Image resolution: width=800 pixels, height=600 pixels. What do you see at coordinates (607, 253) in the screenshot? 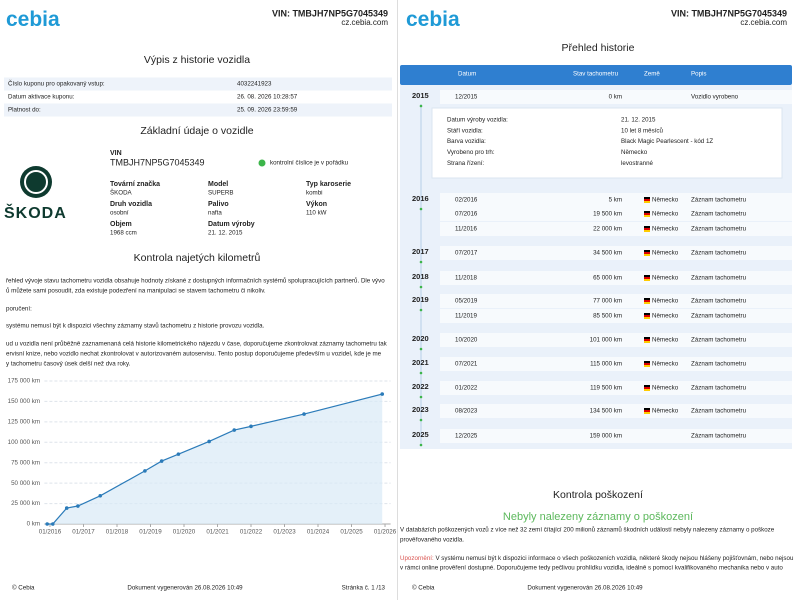
I see `entry-km: 34 500 km` at bounding box center [607, 253].